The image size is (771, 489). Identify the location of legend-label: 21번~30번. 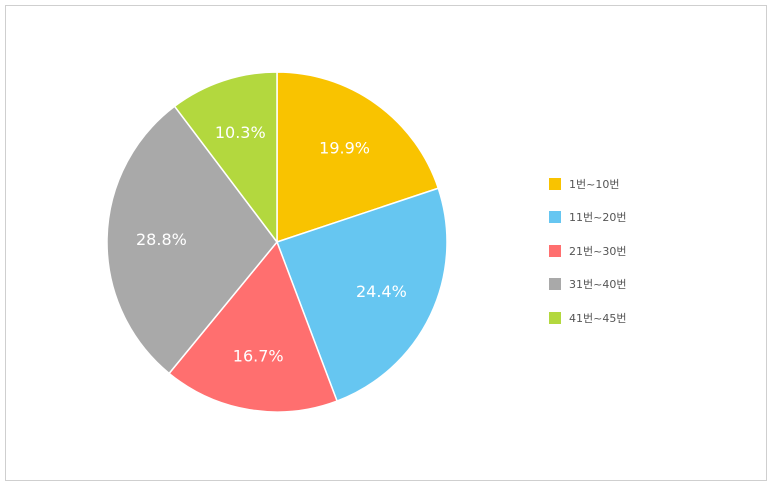
(598, 251).